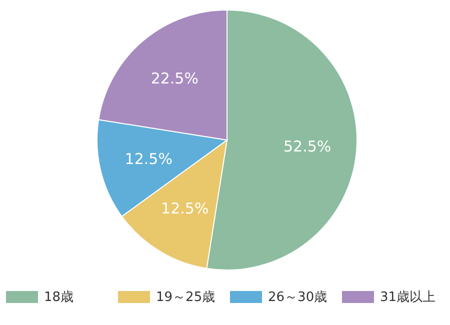 This screenshot has width=450, height=325. Describe the element at coordinates (308, 146) in the screenshot. I see `data-label: 52.5%` at that location.